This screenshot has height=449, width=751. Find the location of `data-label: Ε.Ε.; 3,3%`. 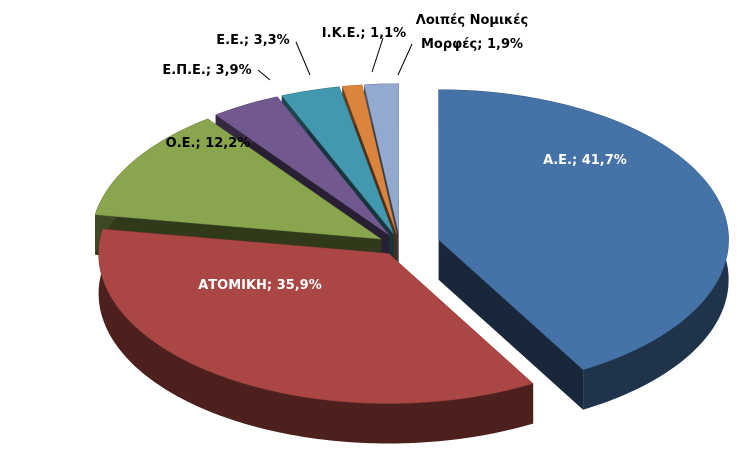

data-label: Ε.Ε.; 3,3% is located at coordinates (252, 40).